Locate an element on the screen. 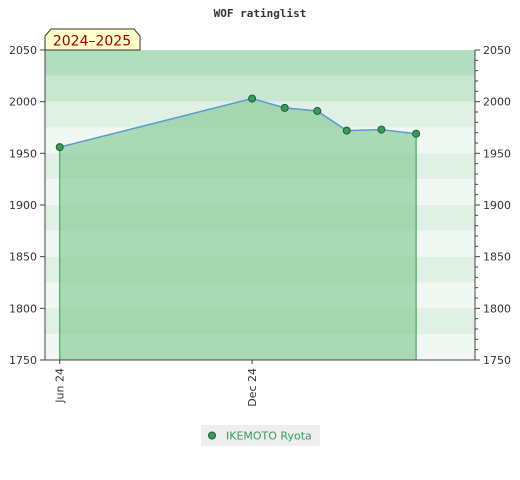 The height and width of the screenshot is (480, 520). legend-box is located at coordinates (260, 435).